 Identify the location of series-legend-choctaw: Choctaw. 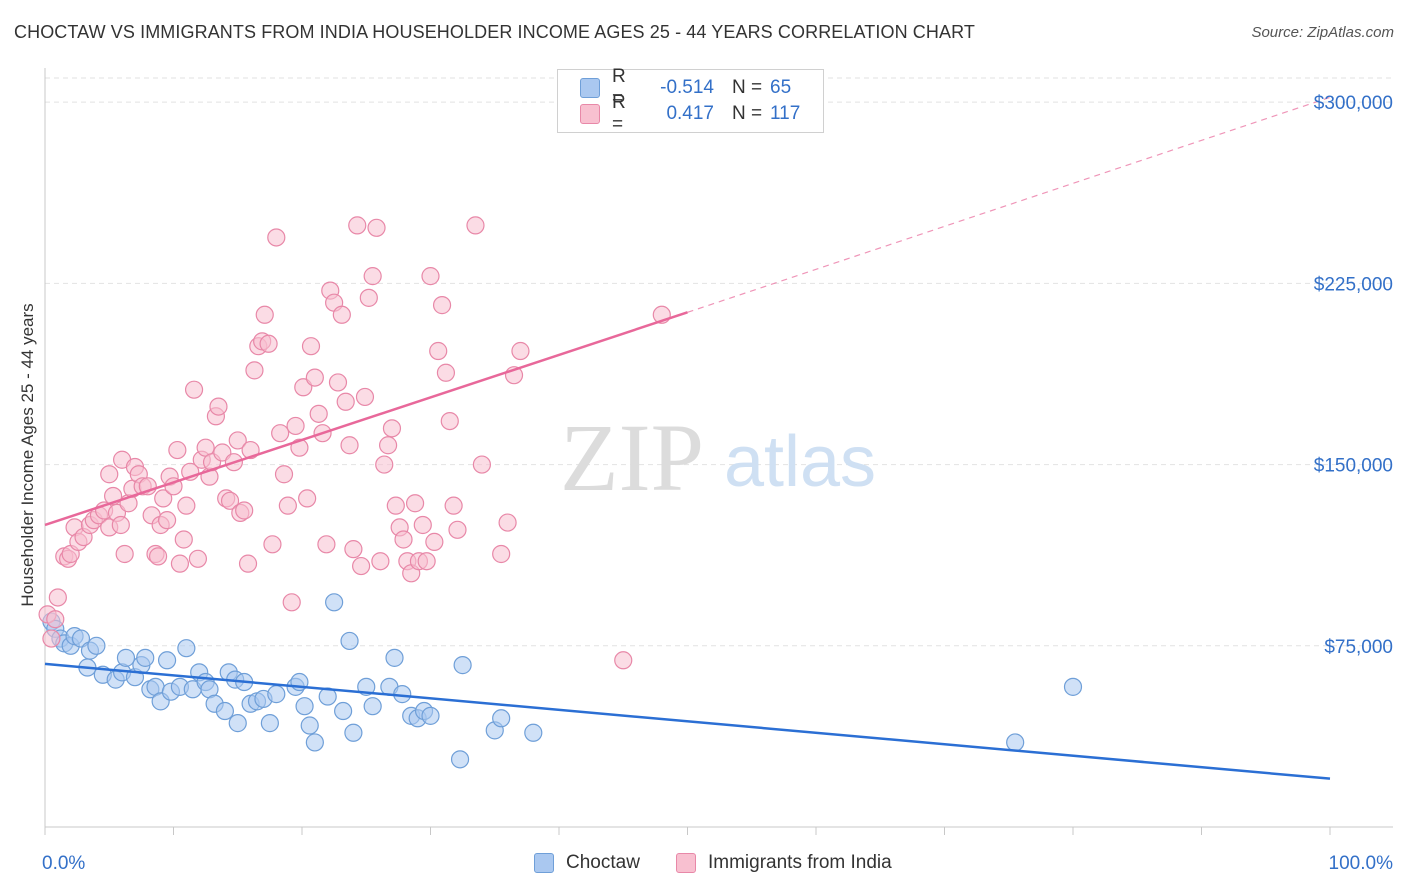
(587, 863).